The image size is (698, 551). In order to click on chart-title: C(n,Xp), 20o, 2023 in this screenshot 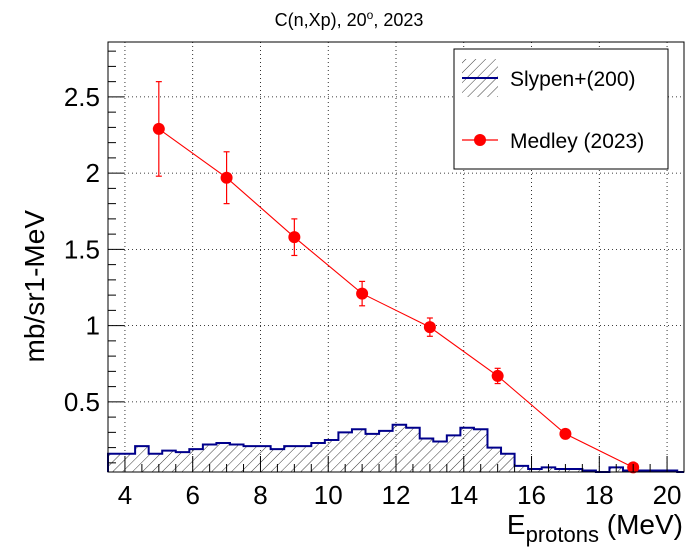, I will do `click(349, 19)`.